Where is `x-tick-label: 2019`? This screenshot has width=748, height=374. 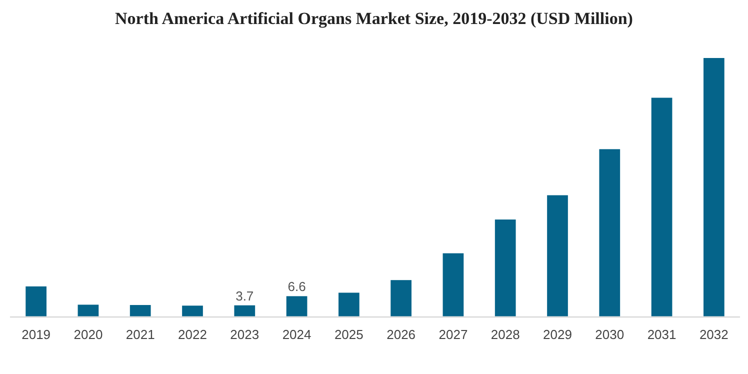 x-tick-label: 2019 is located at coordinates (36, 334).